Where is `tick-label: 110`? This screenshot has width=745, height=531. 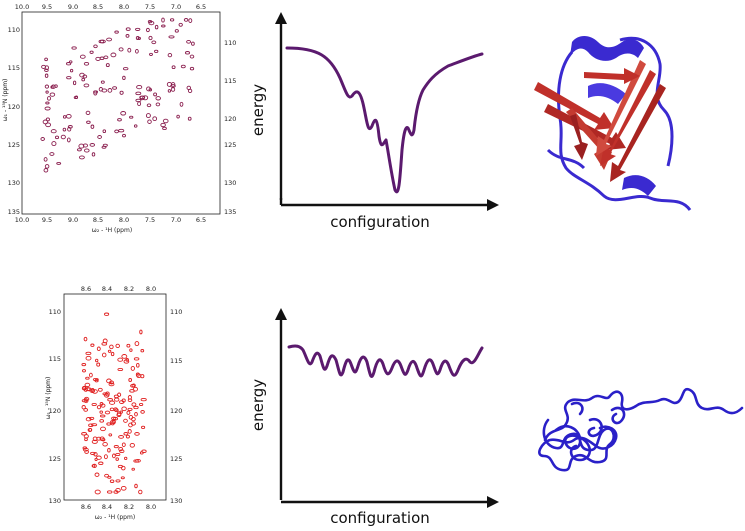
tick-label: 110 is located at coordinates (55, 312).